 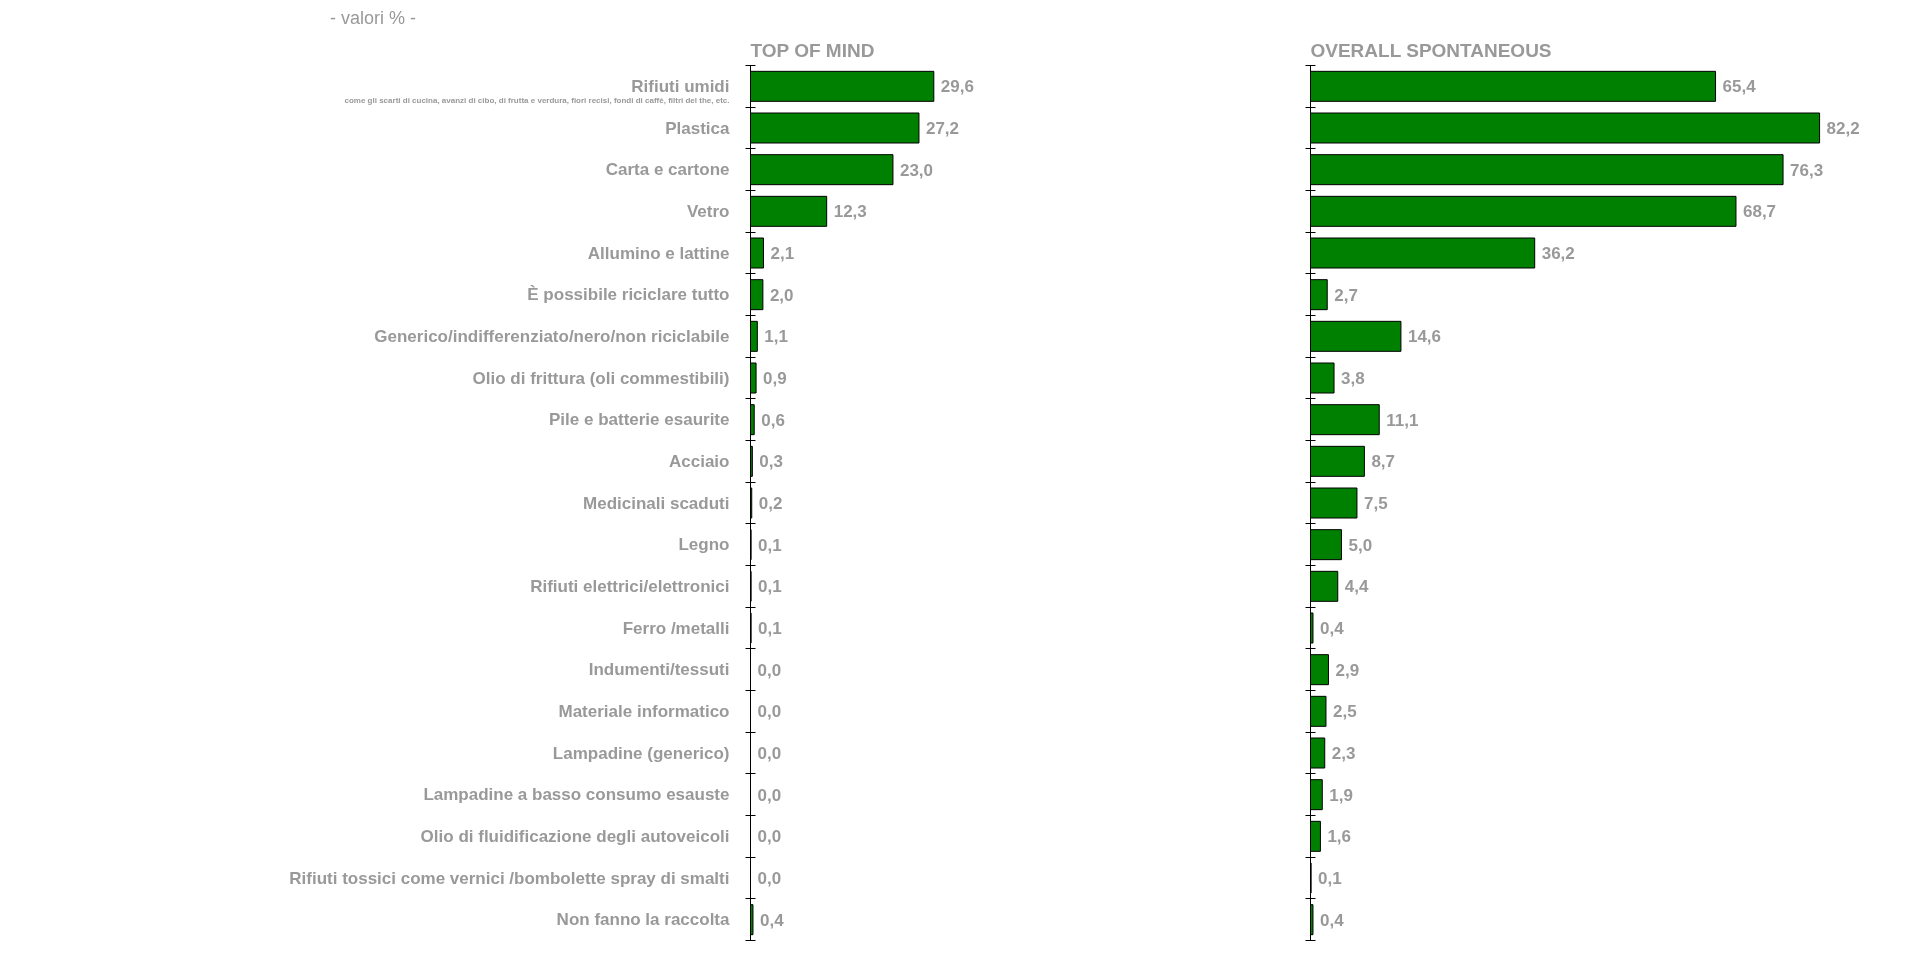 What do you see at coordinates (680, 86) in the screenshot?
I see `y-tick-label: Rifiuti umidi` at bounding box center [680, 86].